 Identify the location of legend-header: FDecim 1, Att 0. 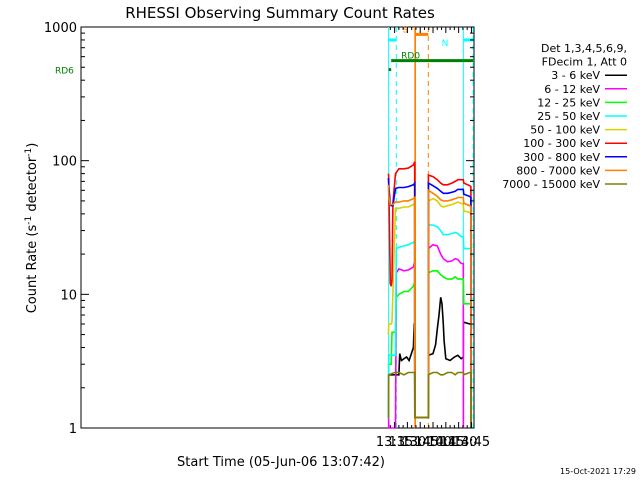
(584, 62).